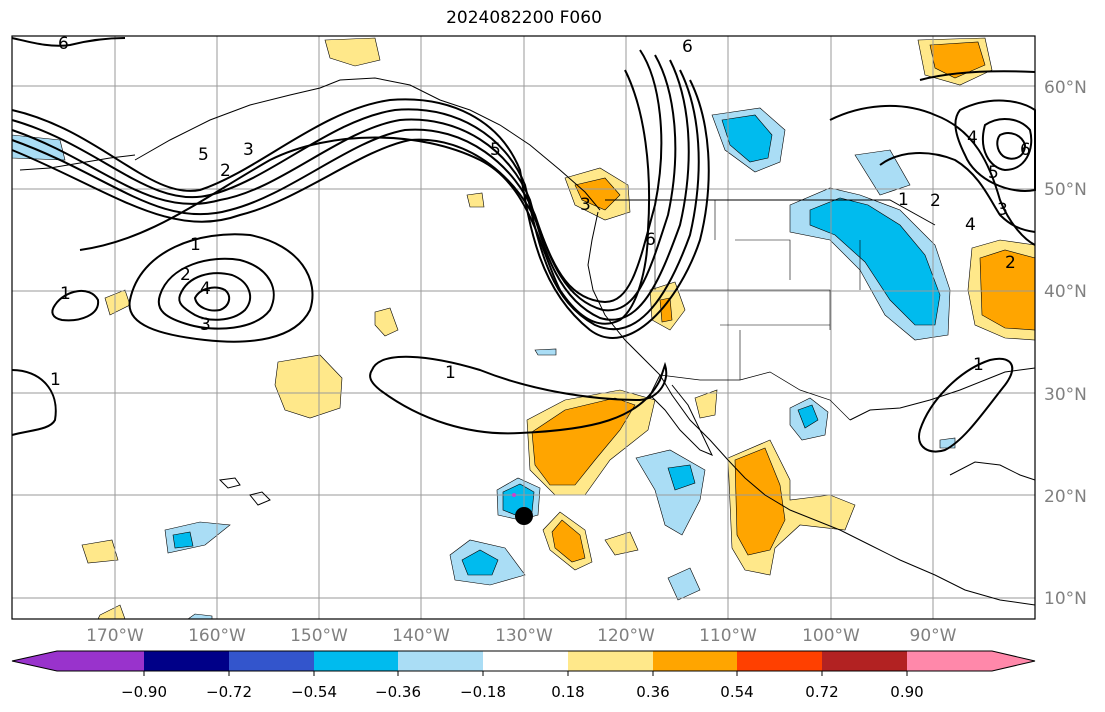  What do you see at coordinates (308, 386) in the screenshot?
I see `positive-area-mid-pacific` at bounding box center [308, 386].